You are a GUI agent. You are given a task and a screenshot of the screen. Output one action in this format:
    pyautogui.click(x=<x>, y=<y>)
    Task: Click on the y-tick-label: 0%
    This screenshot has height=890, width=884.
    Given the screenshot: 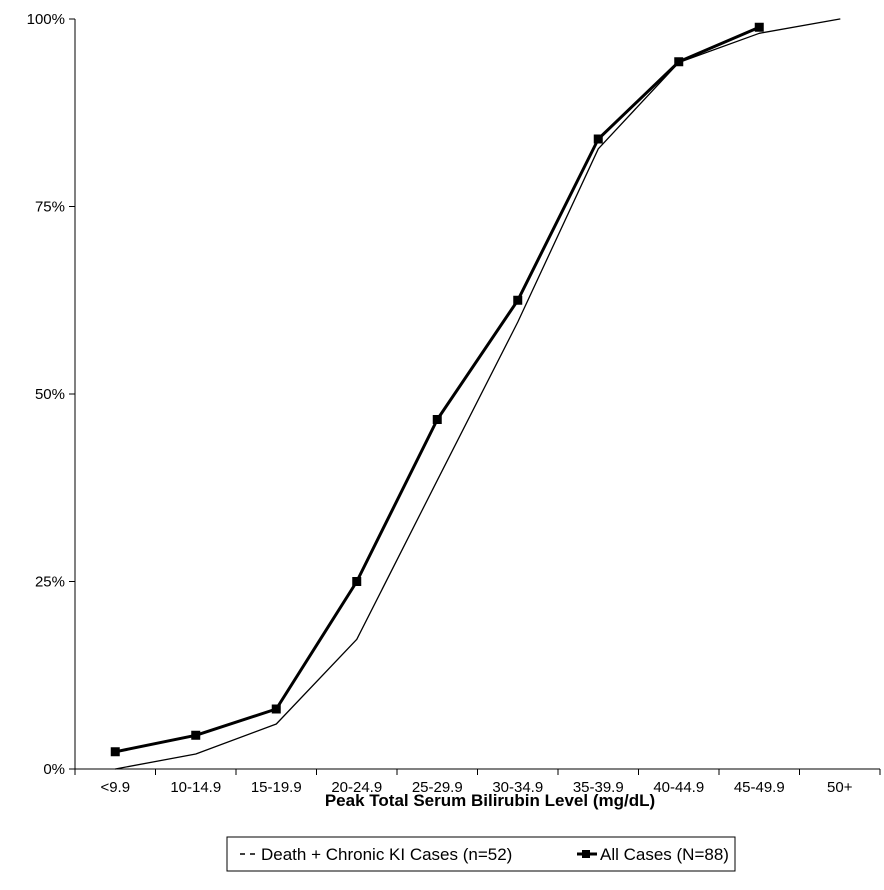 What is the action you would take?
    pyautogui.click(x=54, y=769)
    